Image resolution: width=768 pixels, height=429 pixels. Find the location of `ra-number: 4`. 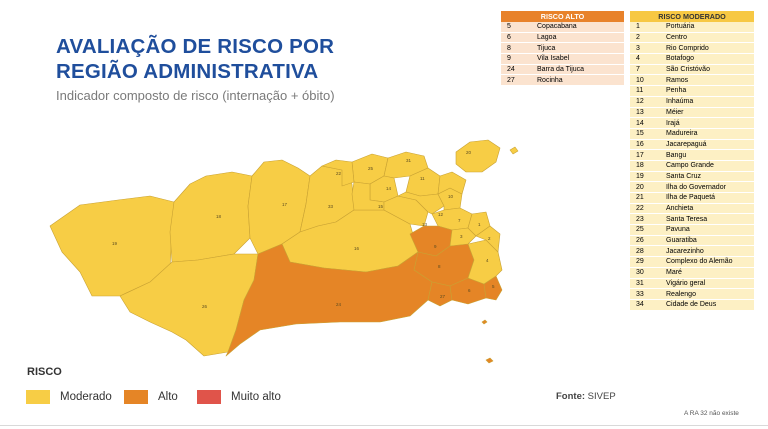

ra-number: 4 is located at coordinates (647, 59).